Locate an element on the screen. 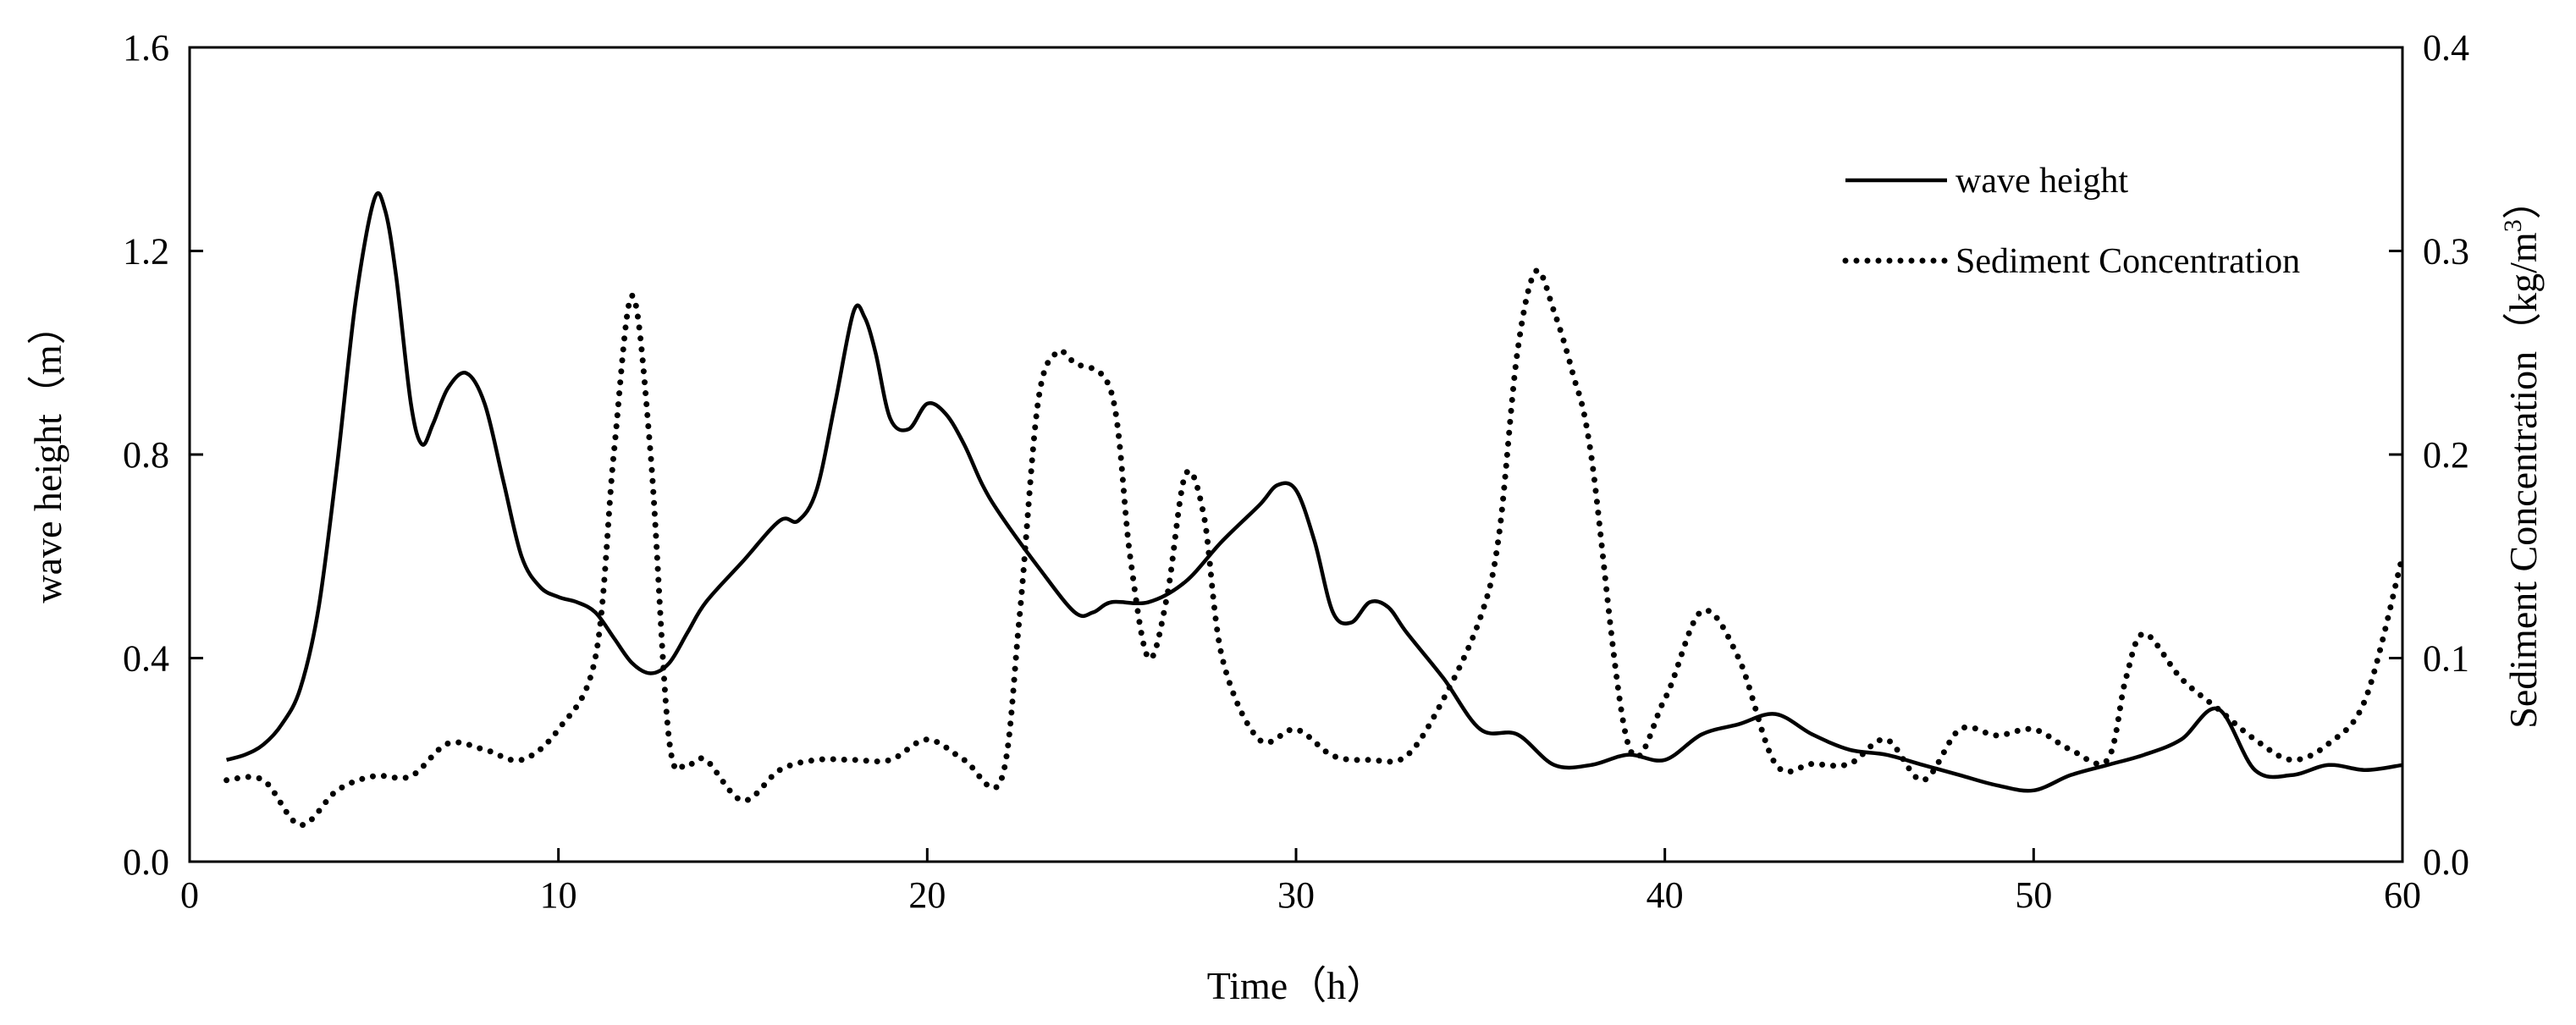 This screenshot has width=2576, height=1025. x-tick-label: 20 is located at coordinates (927, 895).